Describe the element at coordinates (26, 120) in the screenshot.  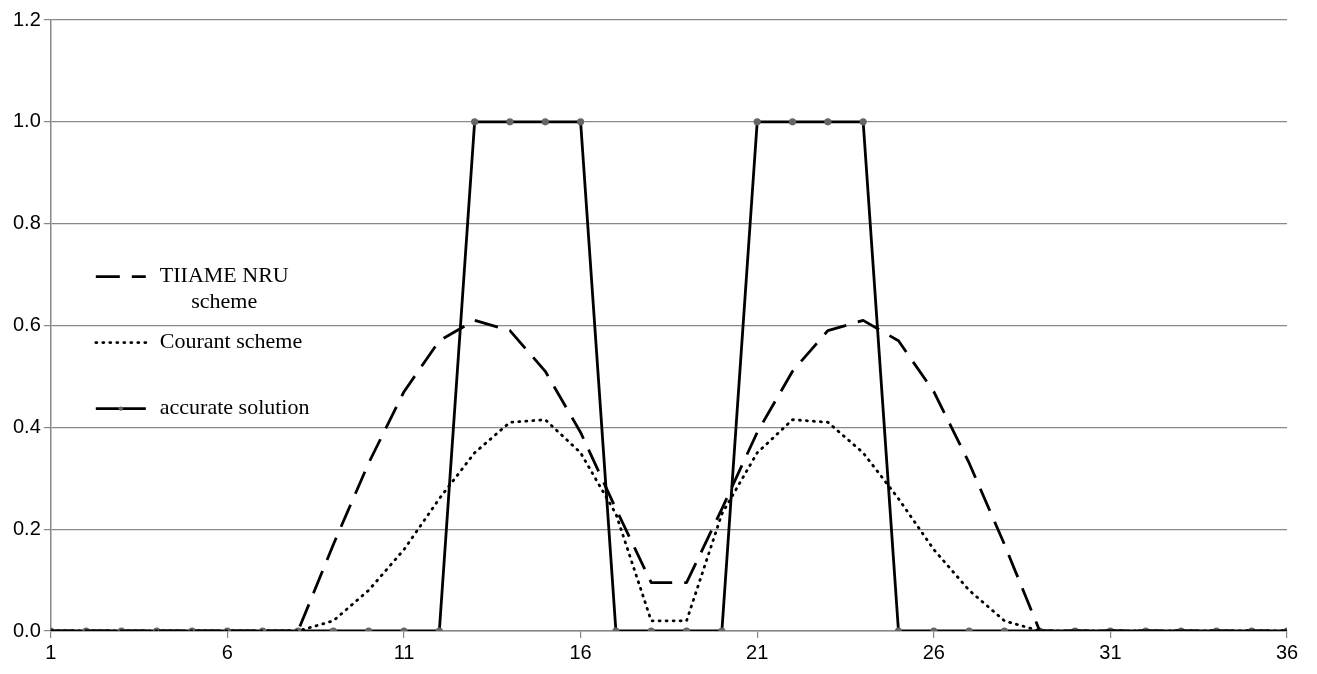
I see `y-tick-label: 1.0` at that location.